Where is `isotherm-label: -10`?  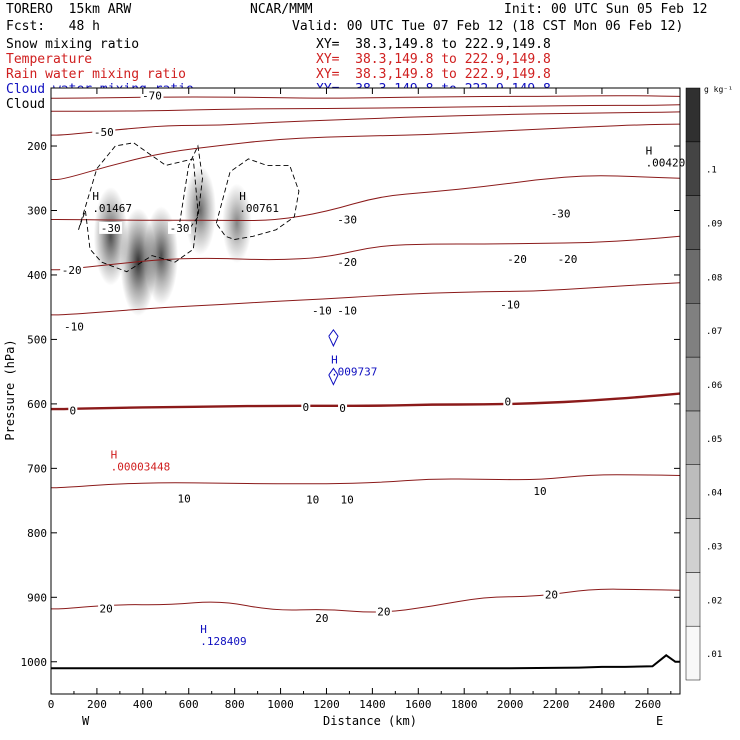
isotherm-label: -10 is located at coordinates (74, 327).